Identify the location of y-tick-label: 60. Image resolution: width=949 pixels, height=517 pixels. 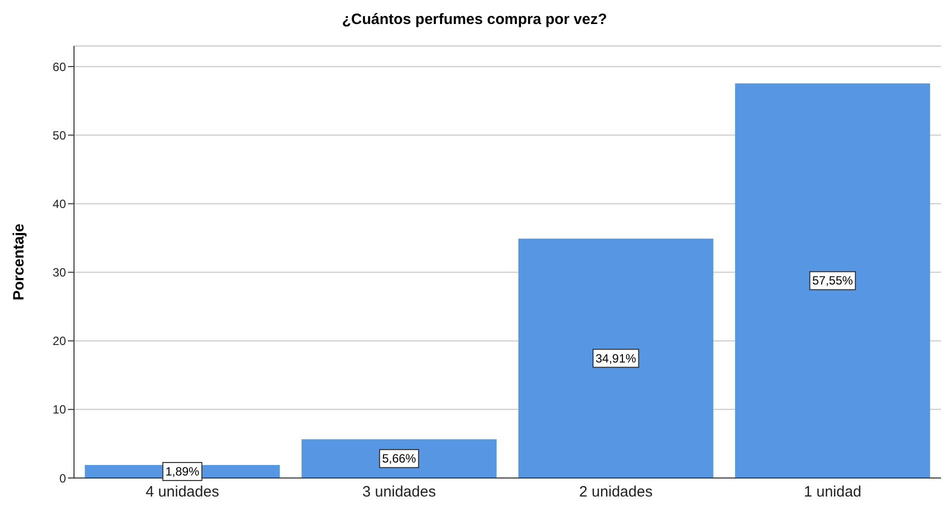
(59, 67).